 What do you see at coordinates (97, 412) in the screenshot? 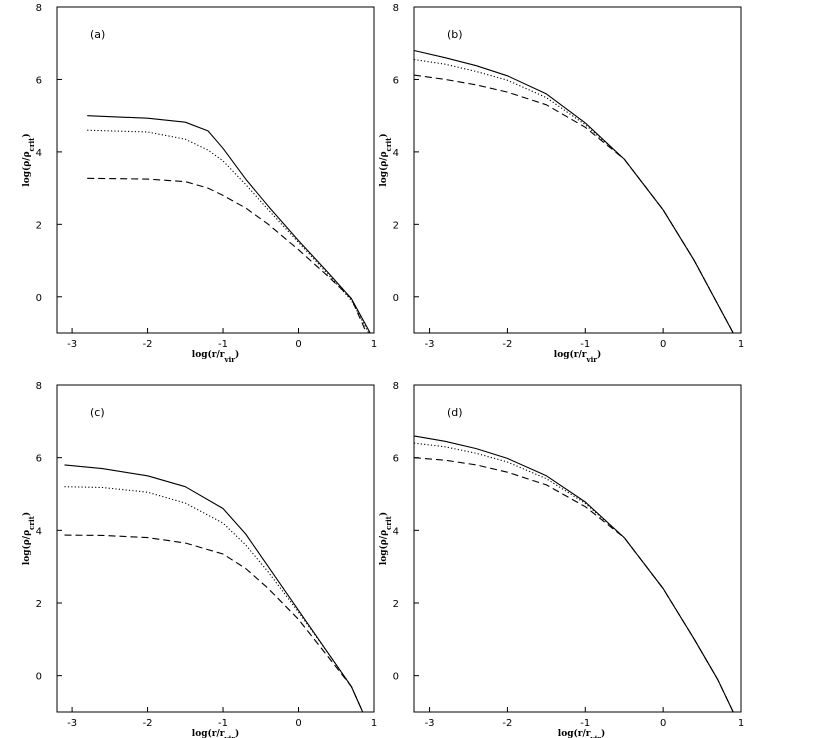
I see `panel-label: (c)` at bounding box center [97, 412].